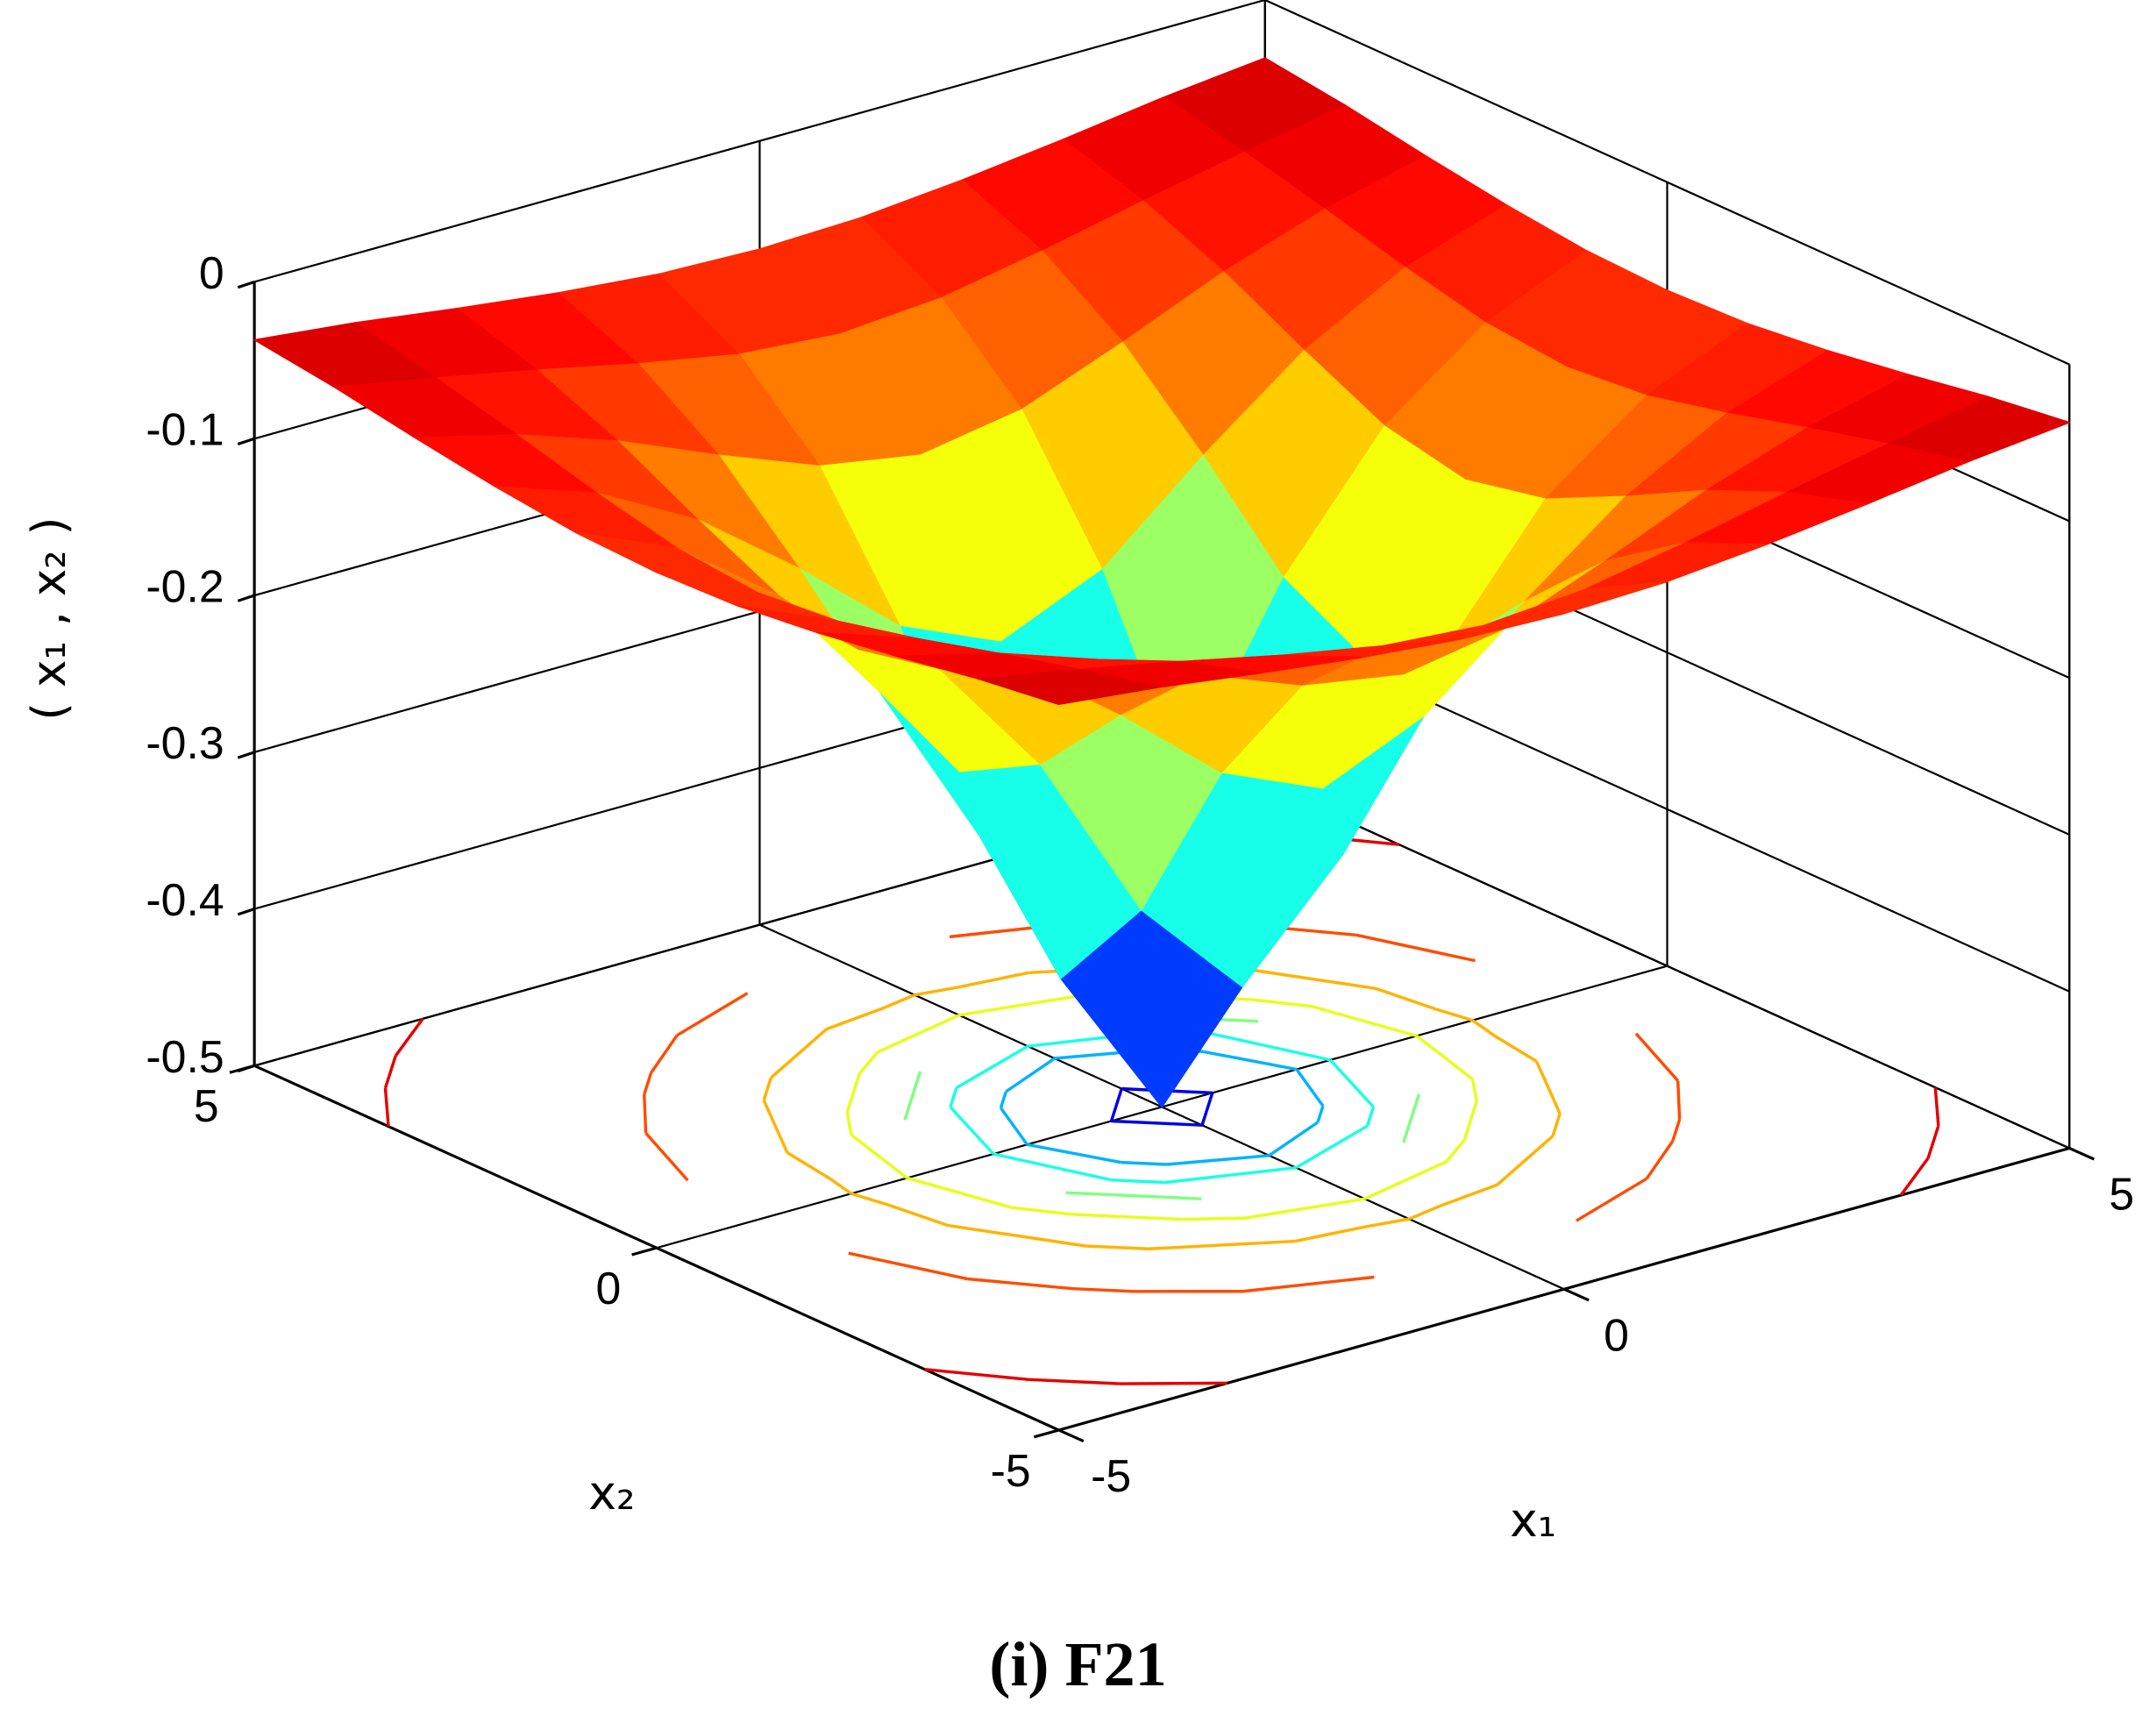 Image resolution: width=2156 pixels, height=1723 pixels. Describe the element at coordinates (1111, 1475) in the screenshot. I see `x1-tick-label: -5` at that location.